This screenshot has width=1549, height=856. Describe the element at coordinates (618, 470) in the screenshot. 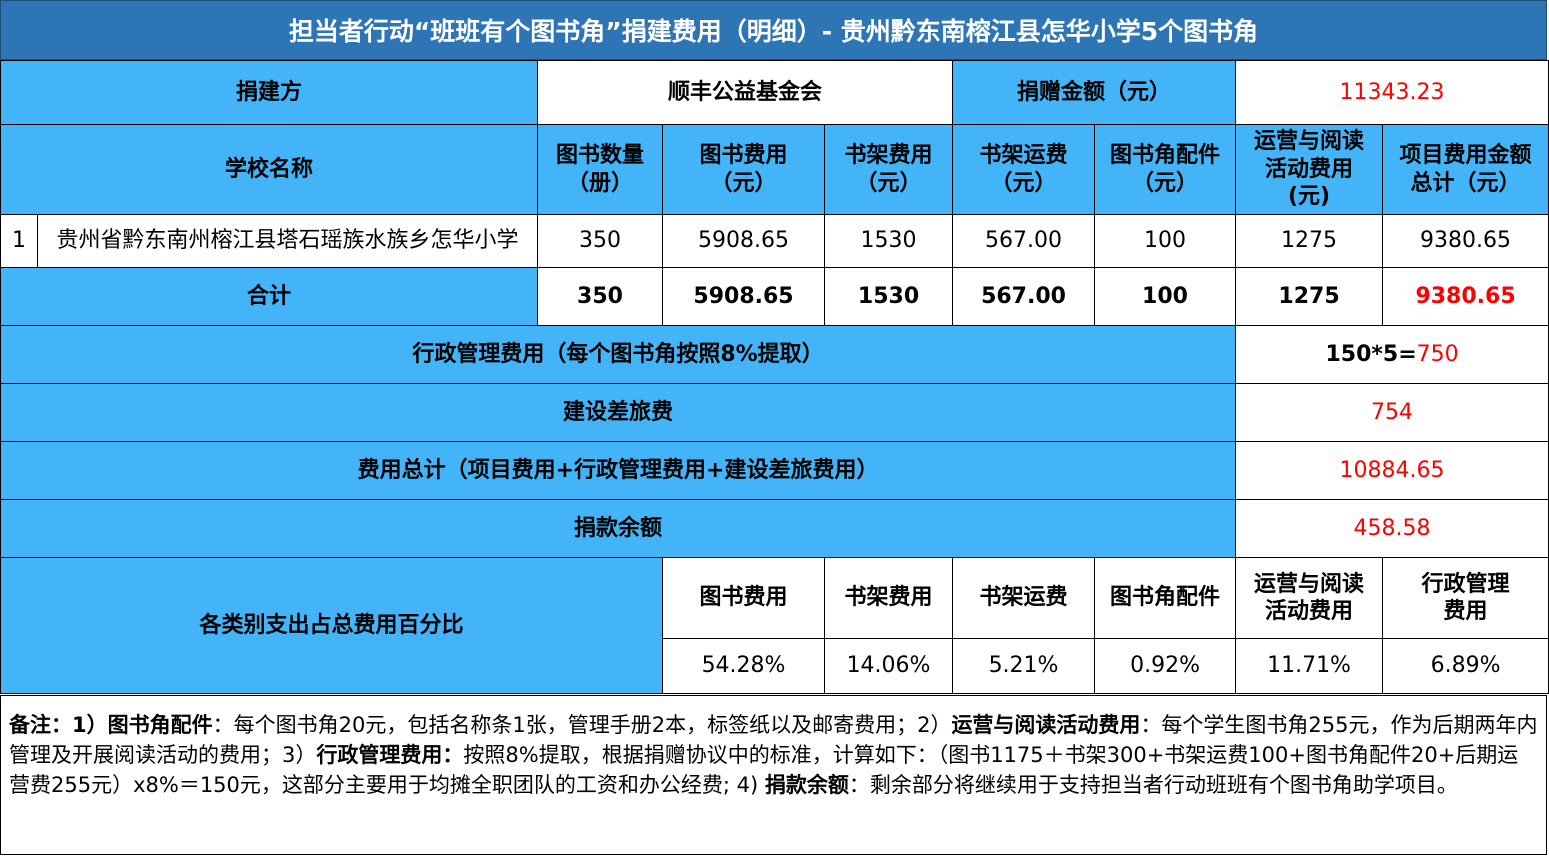

I see `grand-total-label: 费用总计（项目费用+行政管理费用+建设差旅费用）` at that location.